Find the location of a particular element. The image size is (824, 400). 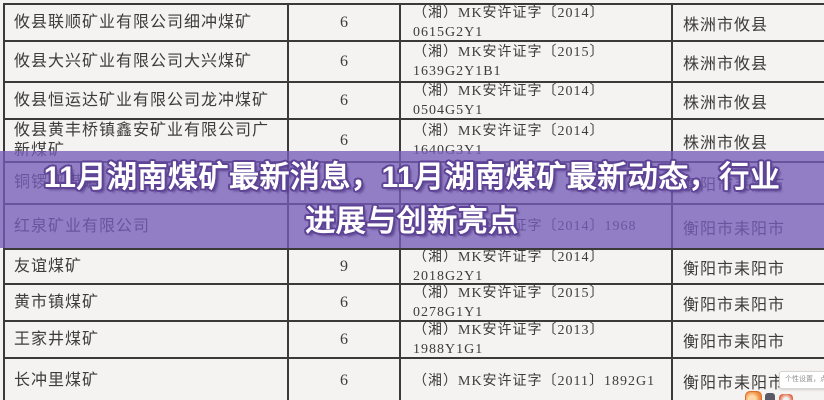

mine-name-cell: 攸县恒运达矿业有限公司龙冲煤矿 is located at coordinates (147, 100).